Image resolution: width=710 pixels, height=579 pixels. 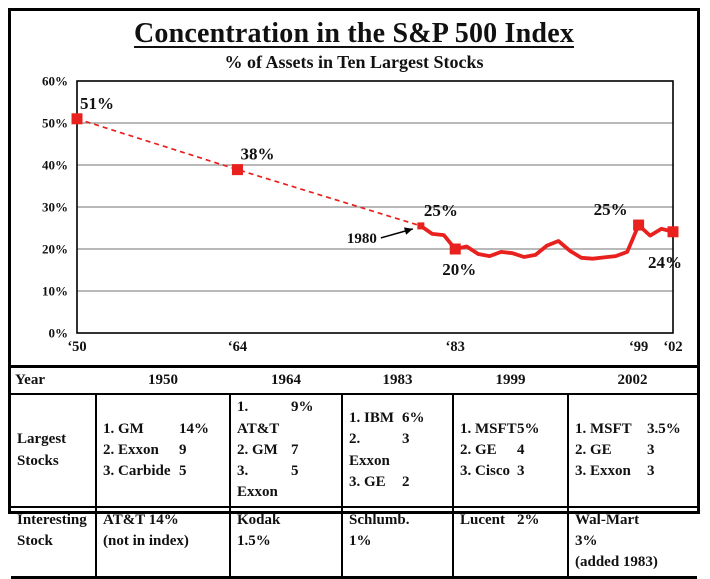 What do you see at coordinates (286, 418) in the screenshot?
I see `stock-line: 1. AT&T 9%` at bounding box center [286, 418].